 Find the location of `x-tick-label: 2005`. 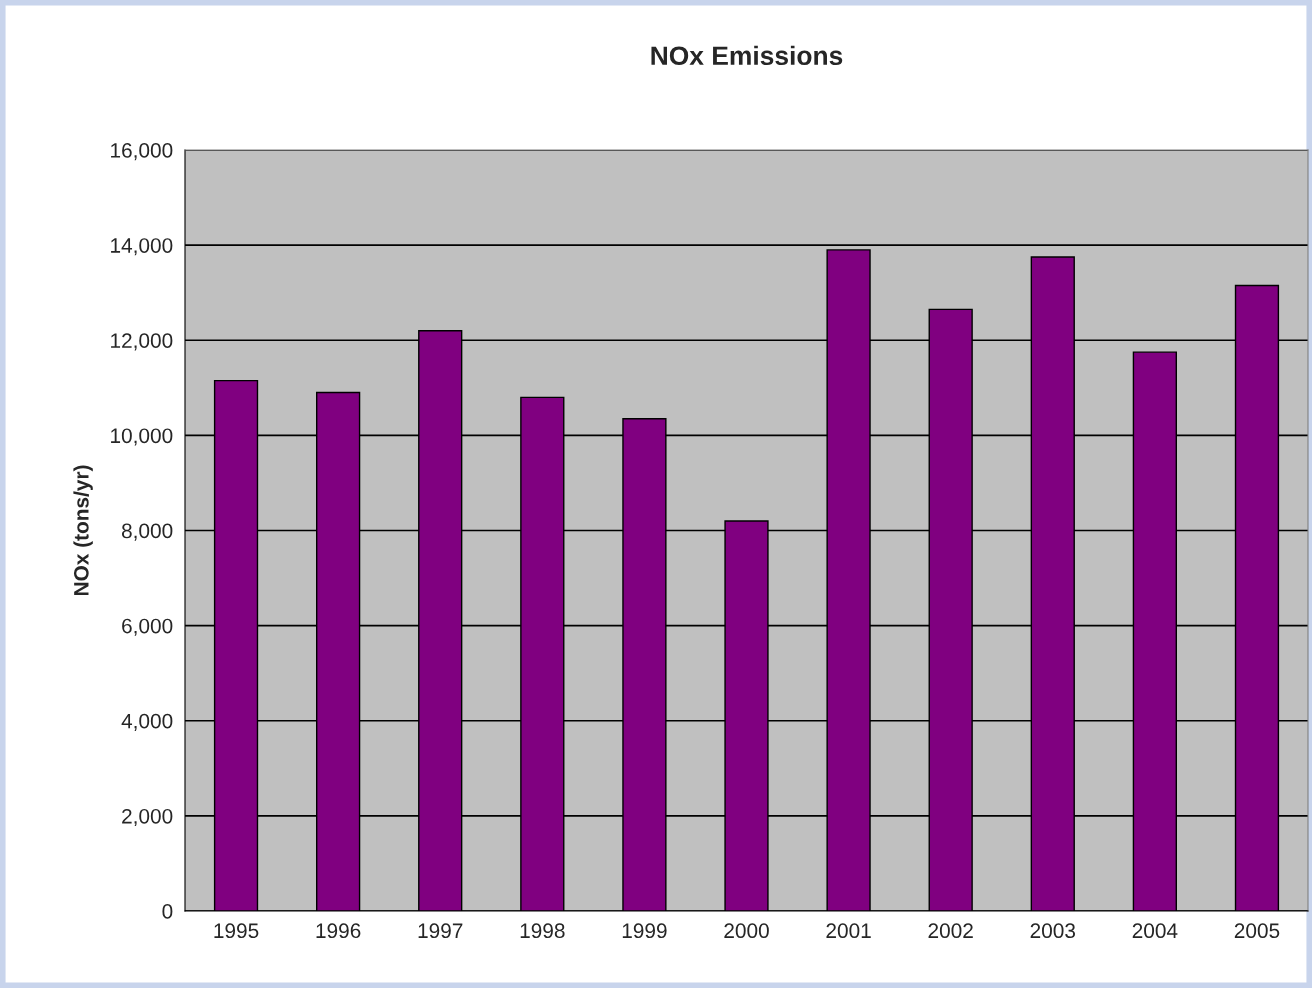

x-tick-label: 2005 is located at coordinates (1257, 931).